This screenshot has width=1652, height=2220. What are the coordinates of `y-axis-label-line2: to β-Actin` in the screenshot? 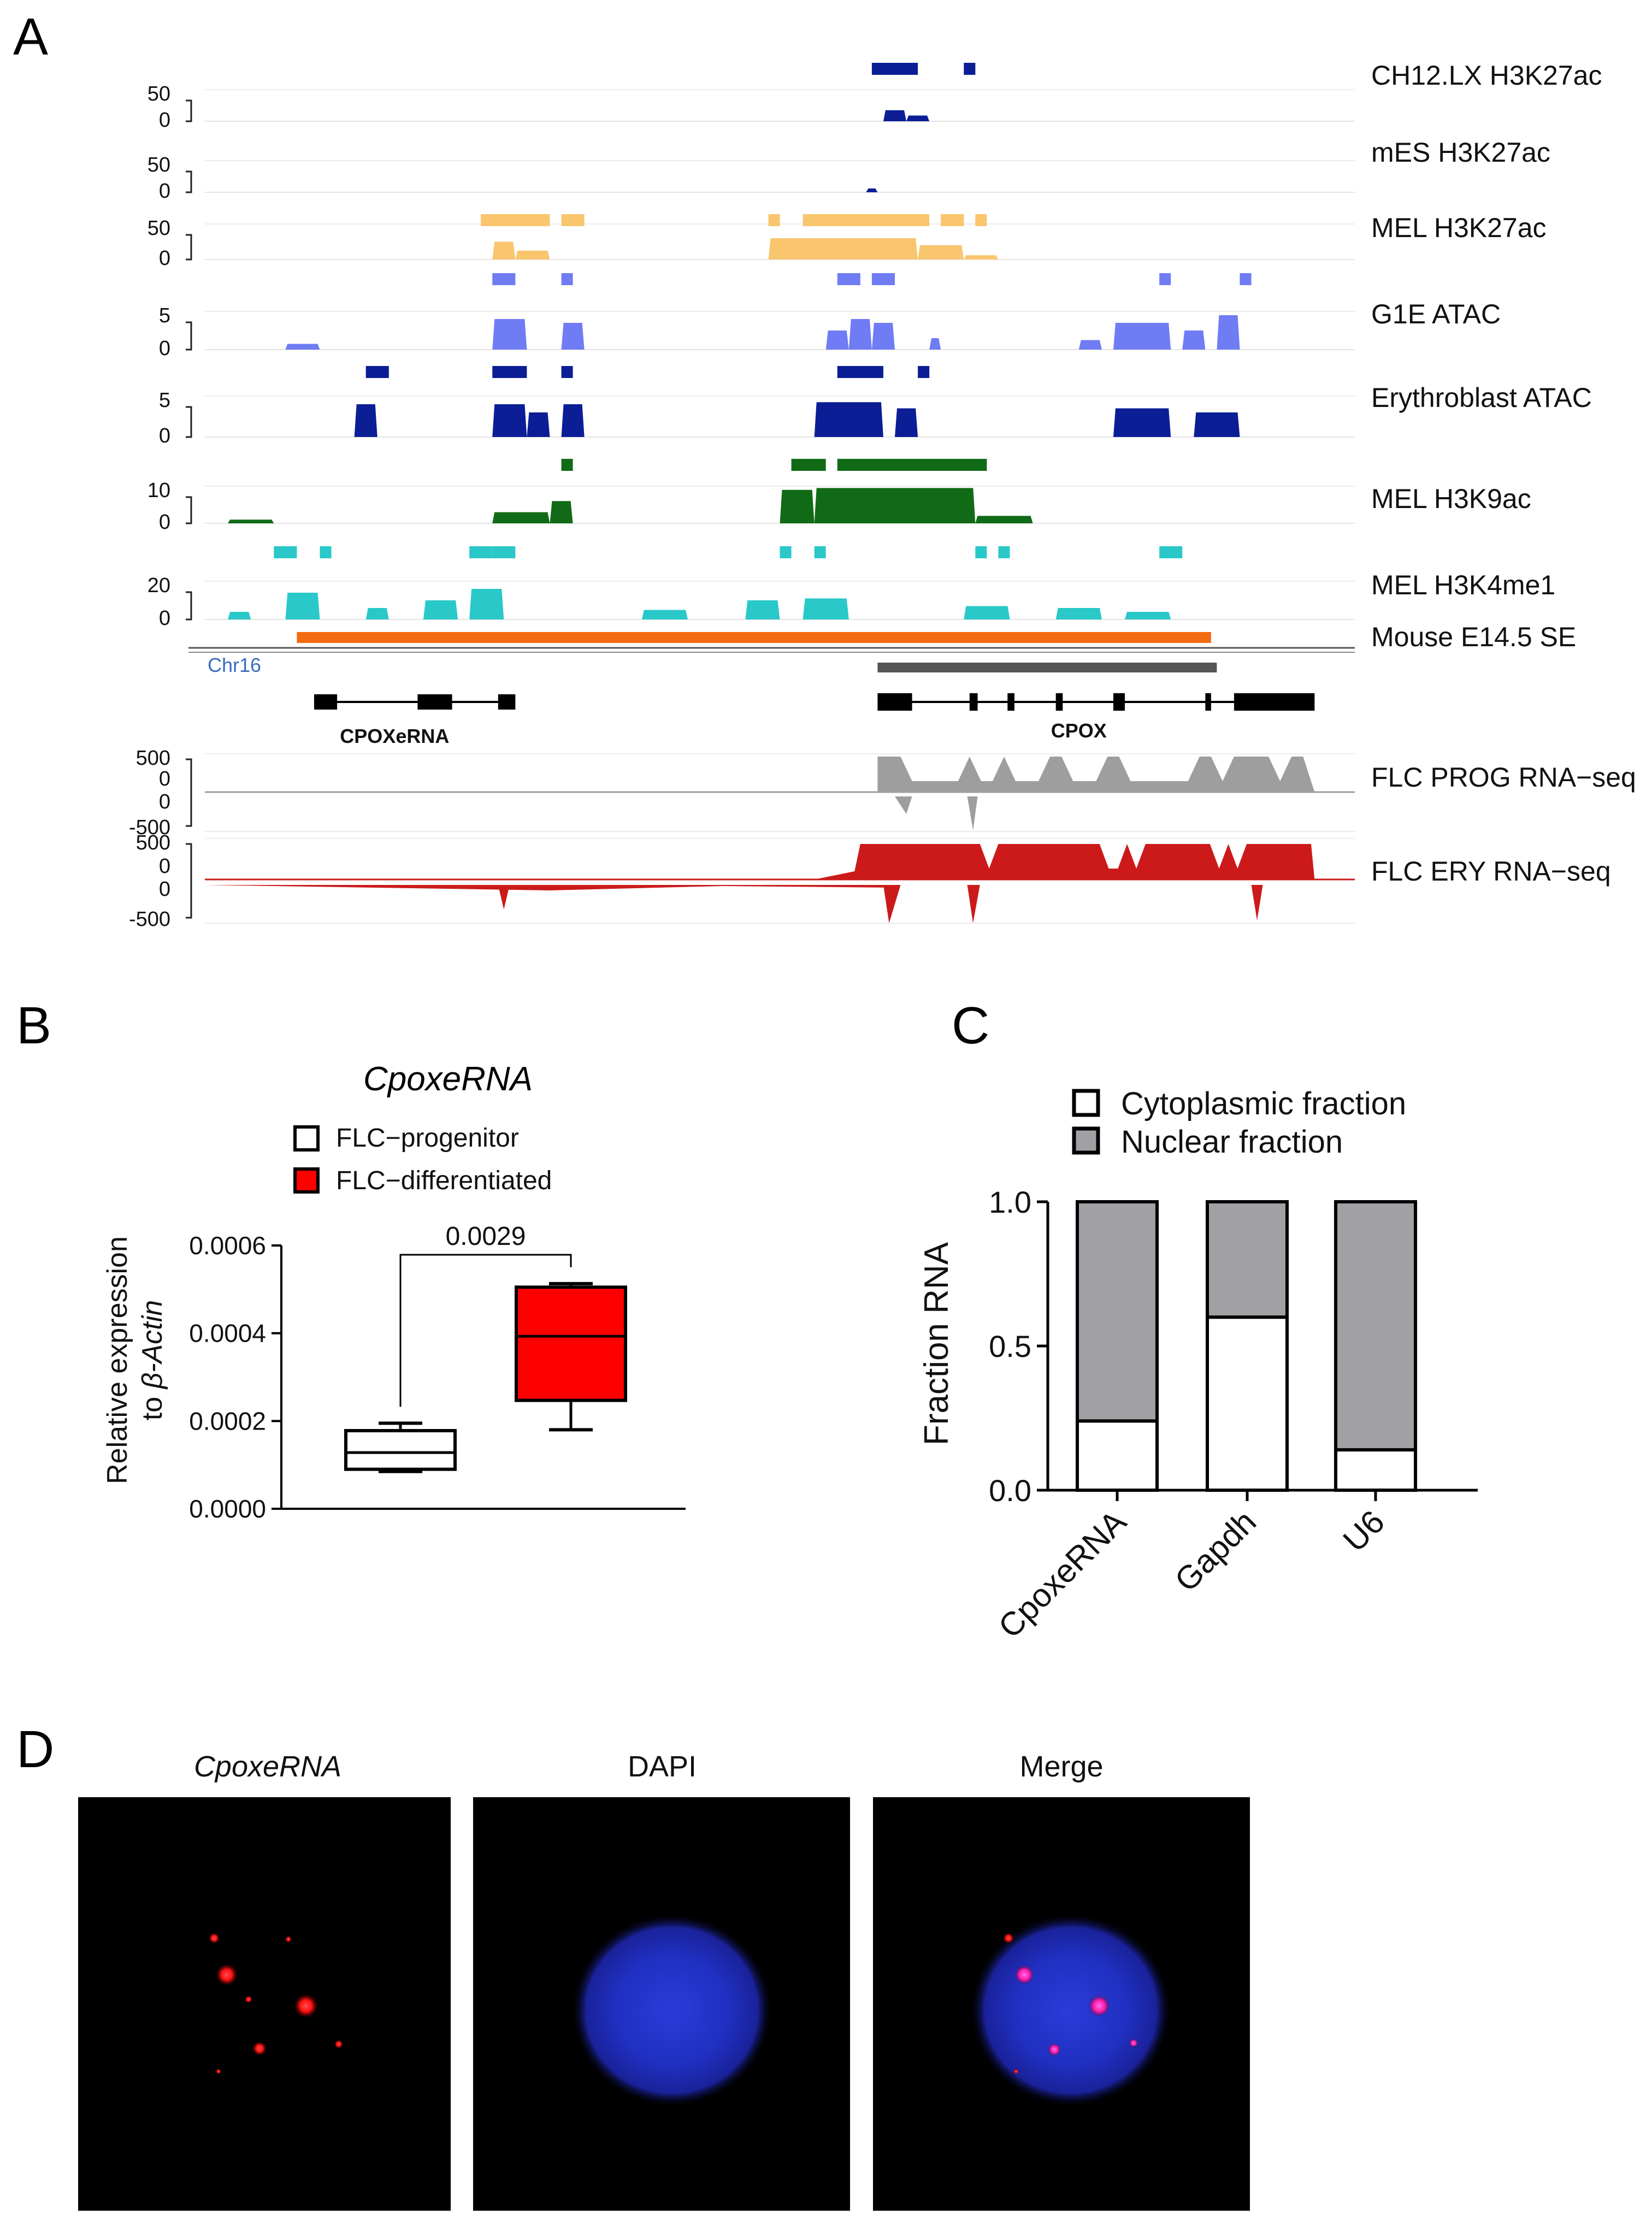 It's located at (152, 1360).